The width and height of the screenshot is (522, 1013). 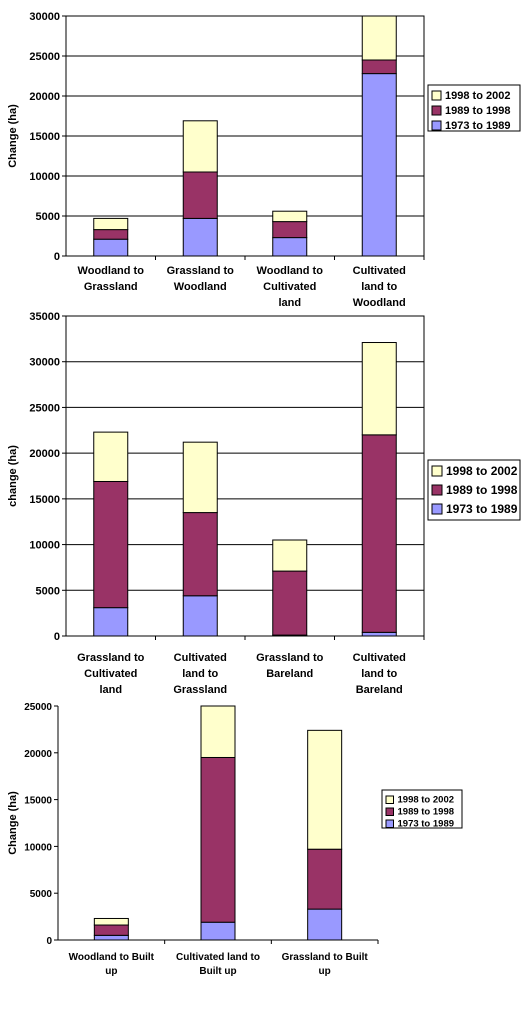 What do you see at coordinates (200, 690) in the screenshot?
I see `x-tick-label: Grassland` at bounding box center [200, 690].